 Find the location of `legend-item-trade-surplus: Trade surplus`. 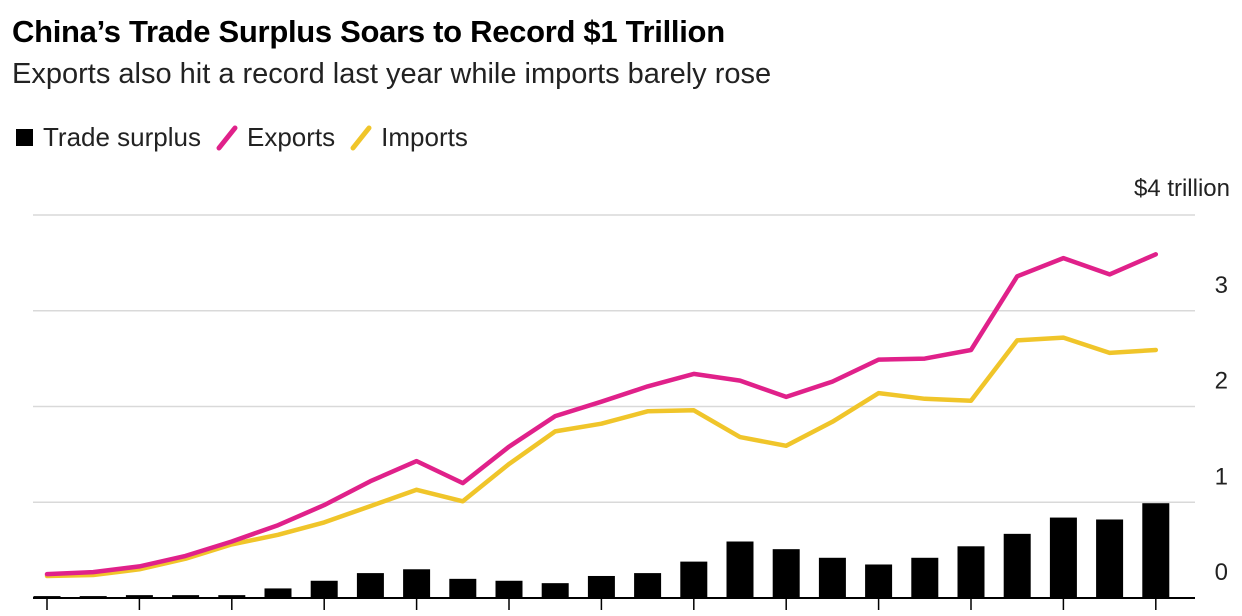

legend-item-trade-surplus: Trade surplus is located at coordinates (108, 137).